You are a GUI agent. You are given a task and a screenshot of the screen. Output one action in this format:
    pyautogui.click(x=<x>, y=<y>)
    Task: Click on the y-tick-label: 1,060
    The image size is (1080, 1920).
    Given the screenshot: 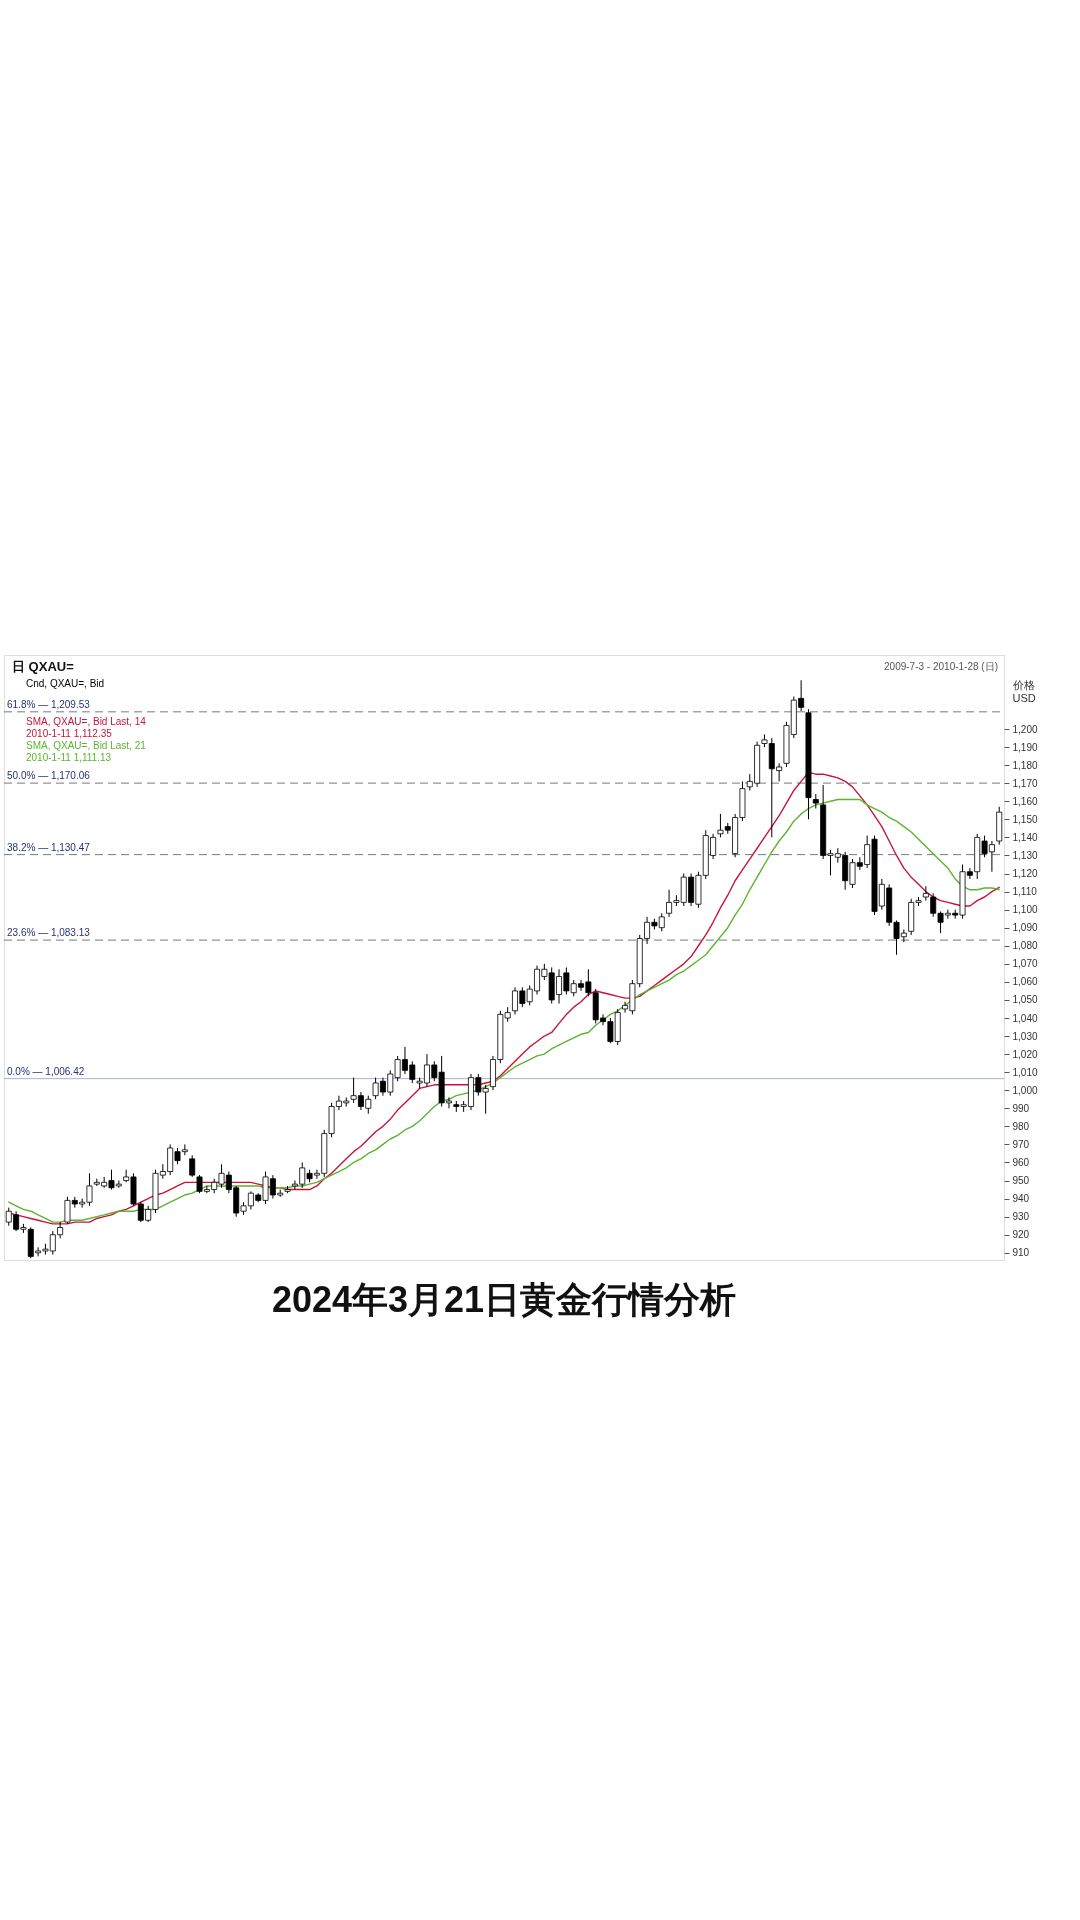 What is the action you would take?
    pyautogui.click(x=1025, y=982)
    